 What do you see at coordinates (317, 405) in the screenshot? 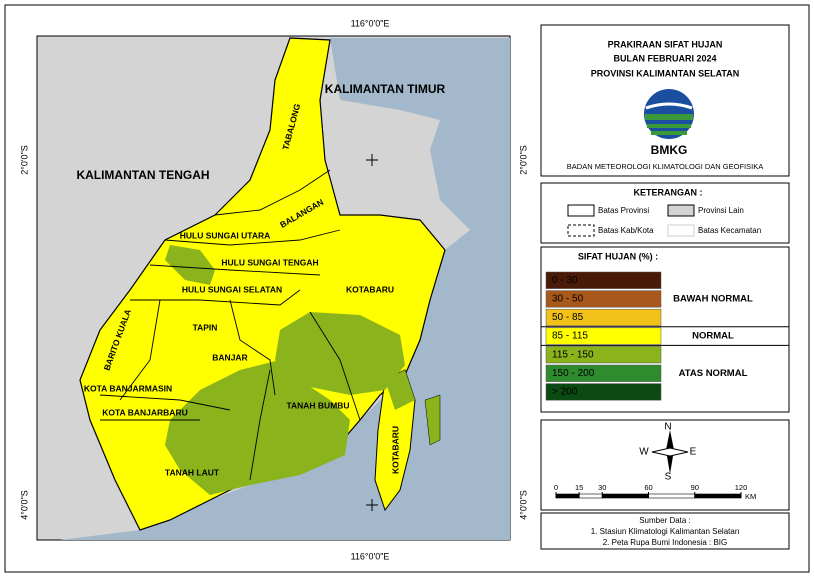
I see `region-label: TANAH BUMBU` at bounding box center [317, 405].